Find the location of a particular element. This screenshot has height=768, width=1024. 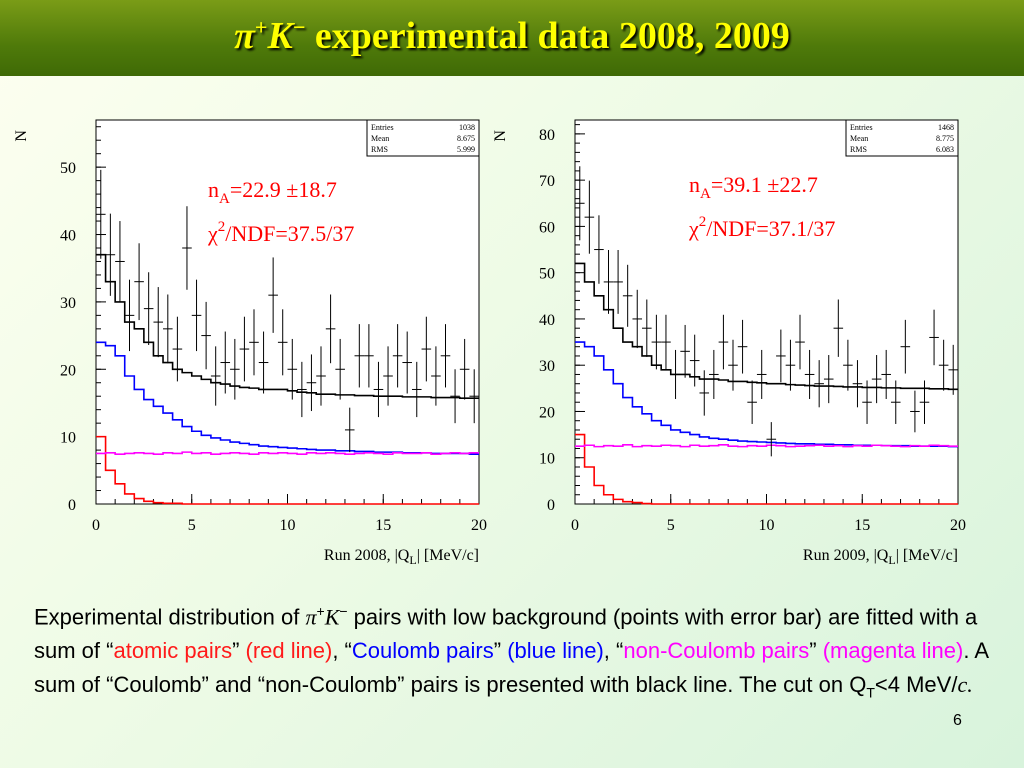

y-tick-label: 0 is located at coordinates (551, 505).